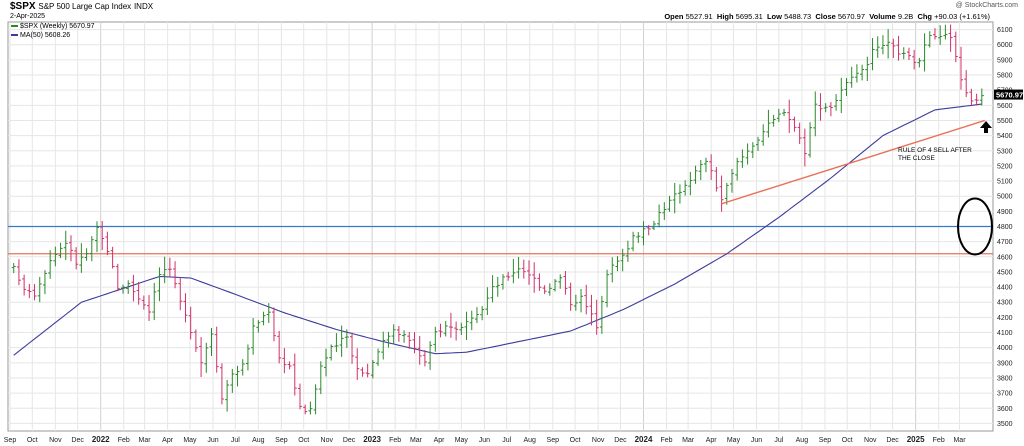  I want to click on trendline-segment, so click(853, 162).